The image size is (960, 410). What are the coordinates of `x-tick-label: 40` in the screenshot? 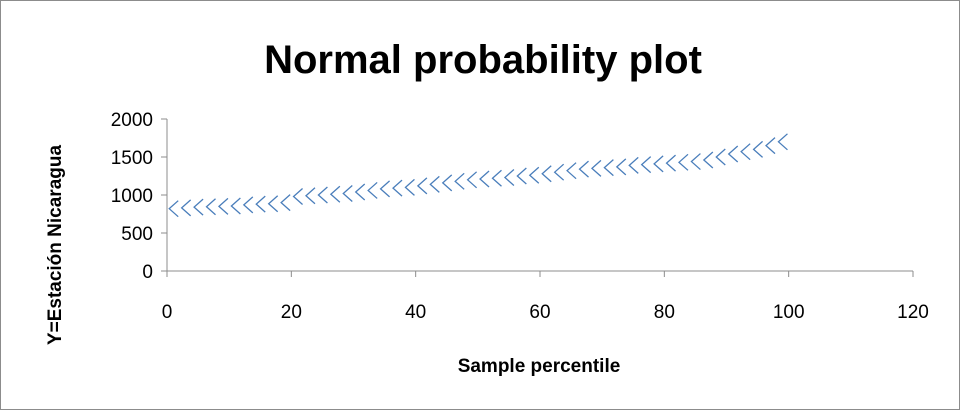 It's located at (415, 312).